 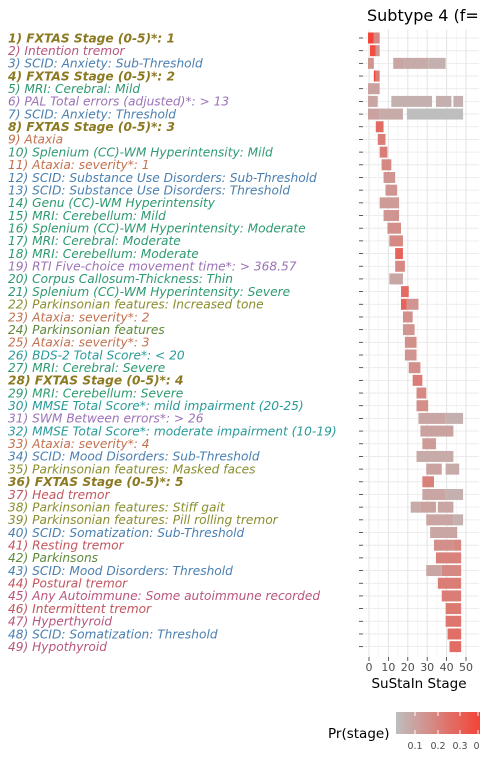 What do you see at coordinates (117, 507) in the screenshot?
I see `y-tick-label: 38) Parkinsonian features: Stiff gait` at bounding box center [117, 507].